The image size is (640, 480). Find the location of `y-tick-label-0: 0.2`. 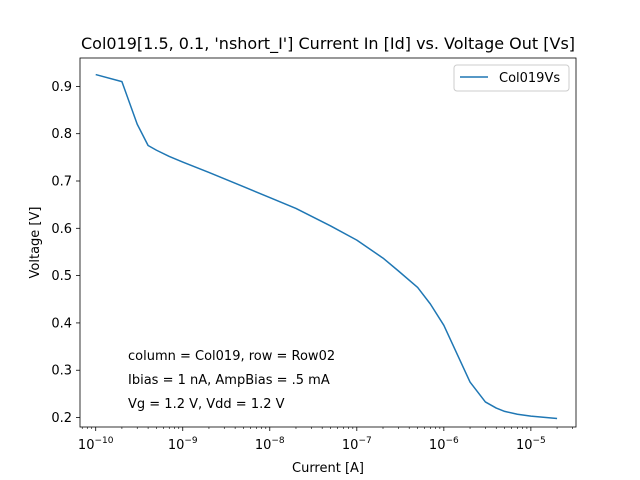

y-tick-label-0: 0.2 is located at coordinates (61, 418).